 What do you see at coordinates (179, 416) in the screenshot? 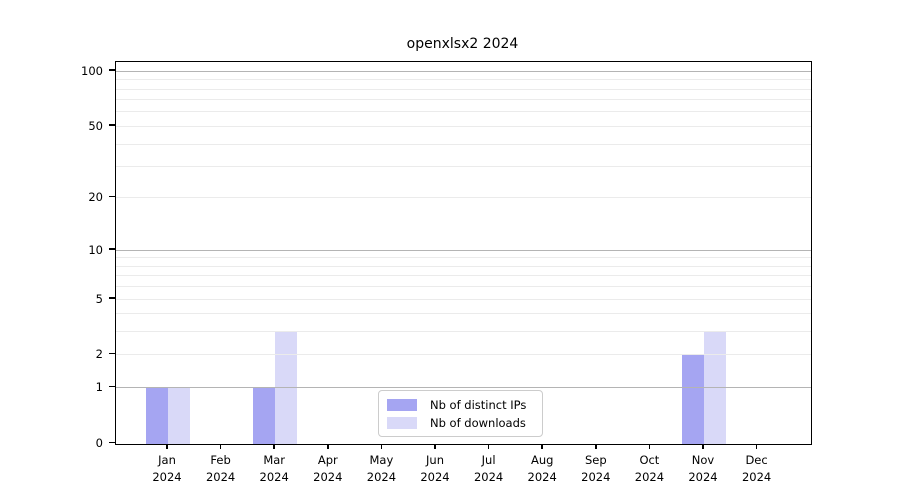
I see `bar-nb-of-downloads-jan` at bounding box center [179, 416].